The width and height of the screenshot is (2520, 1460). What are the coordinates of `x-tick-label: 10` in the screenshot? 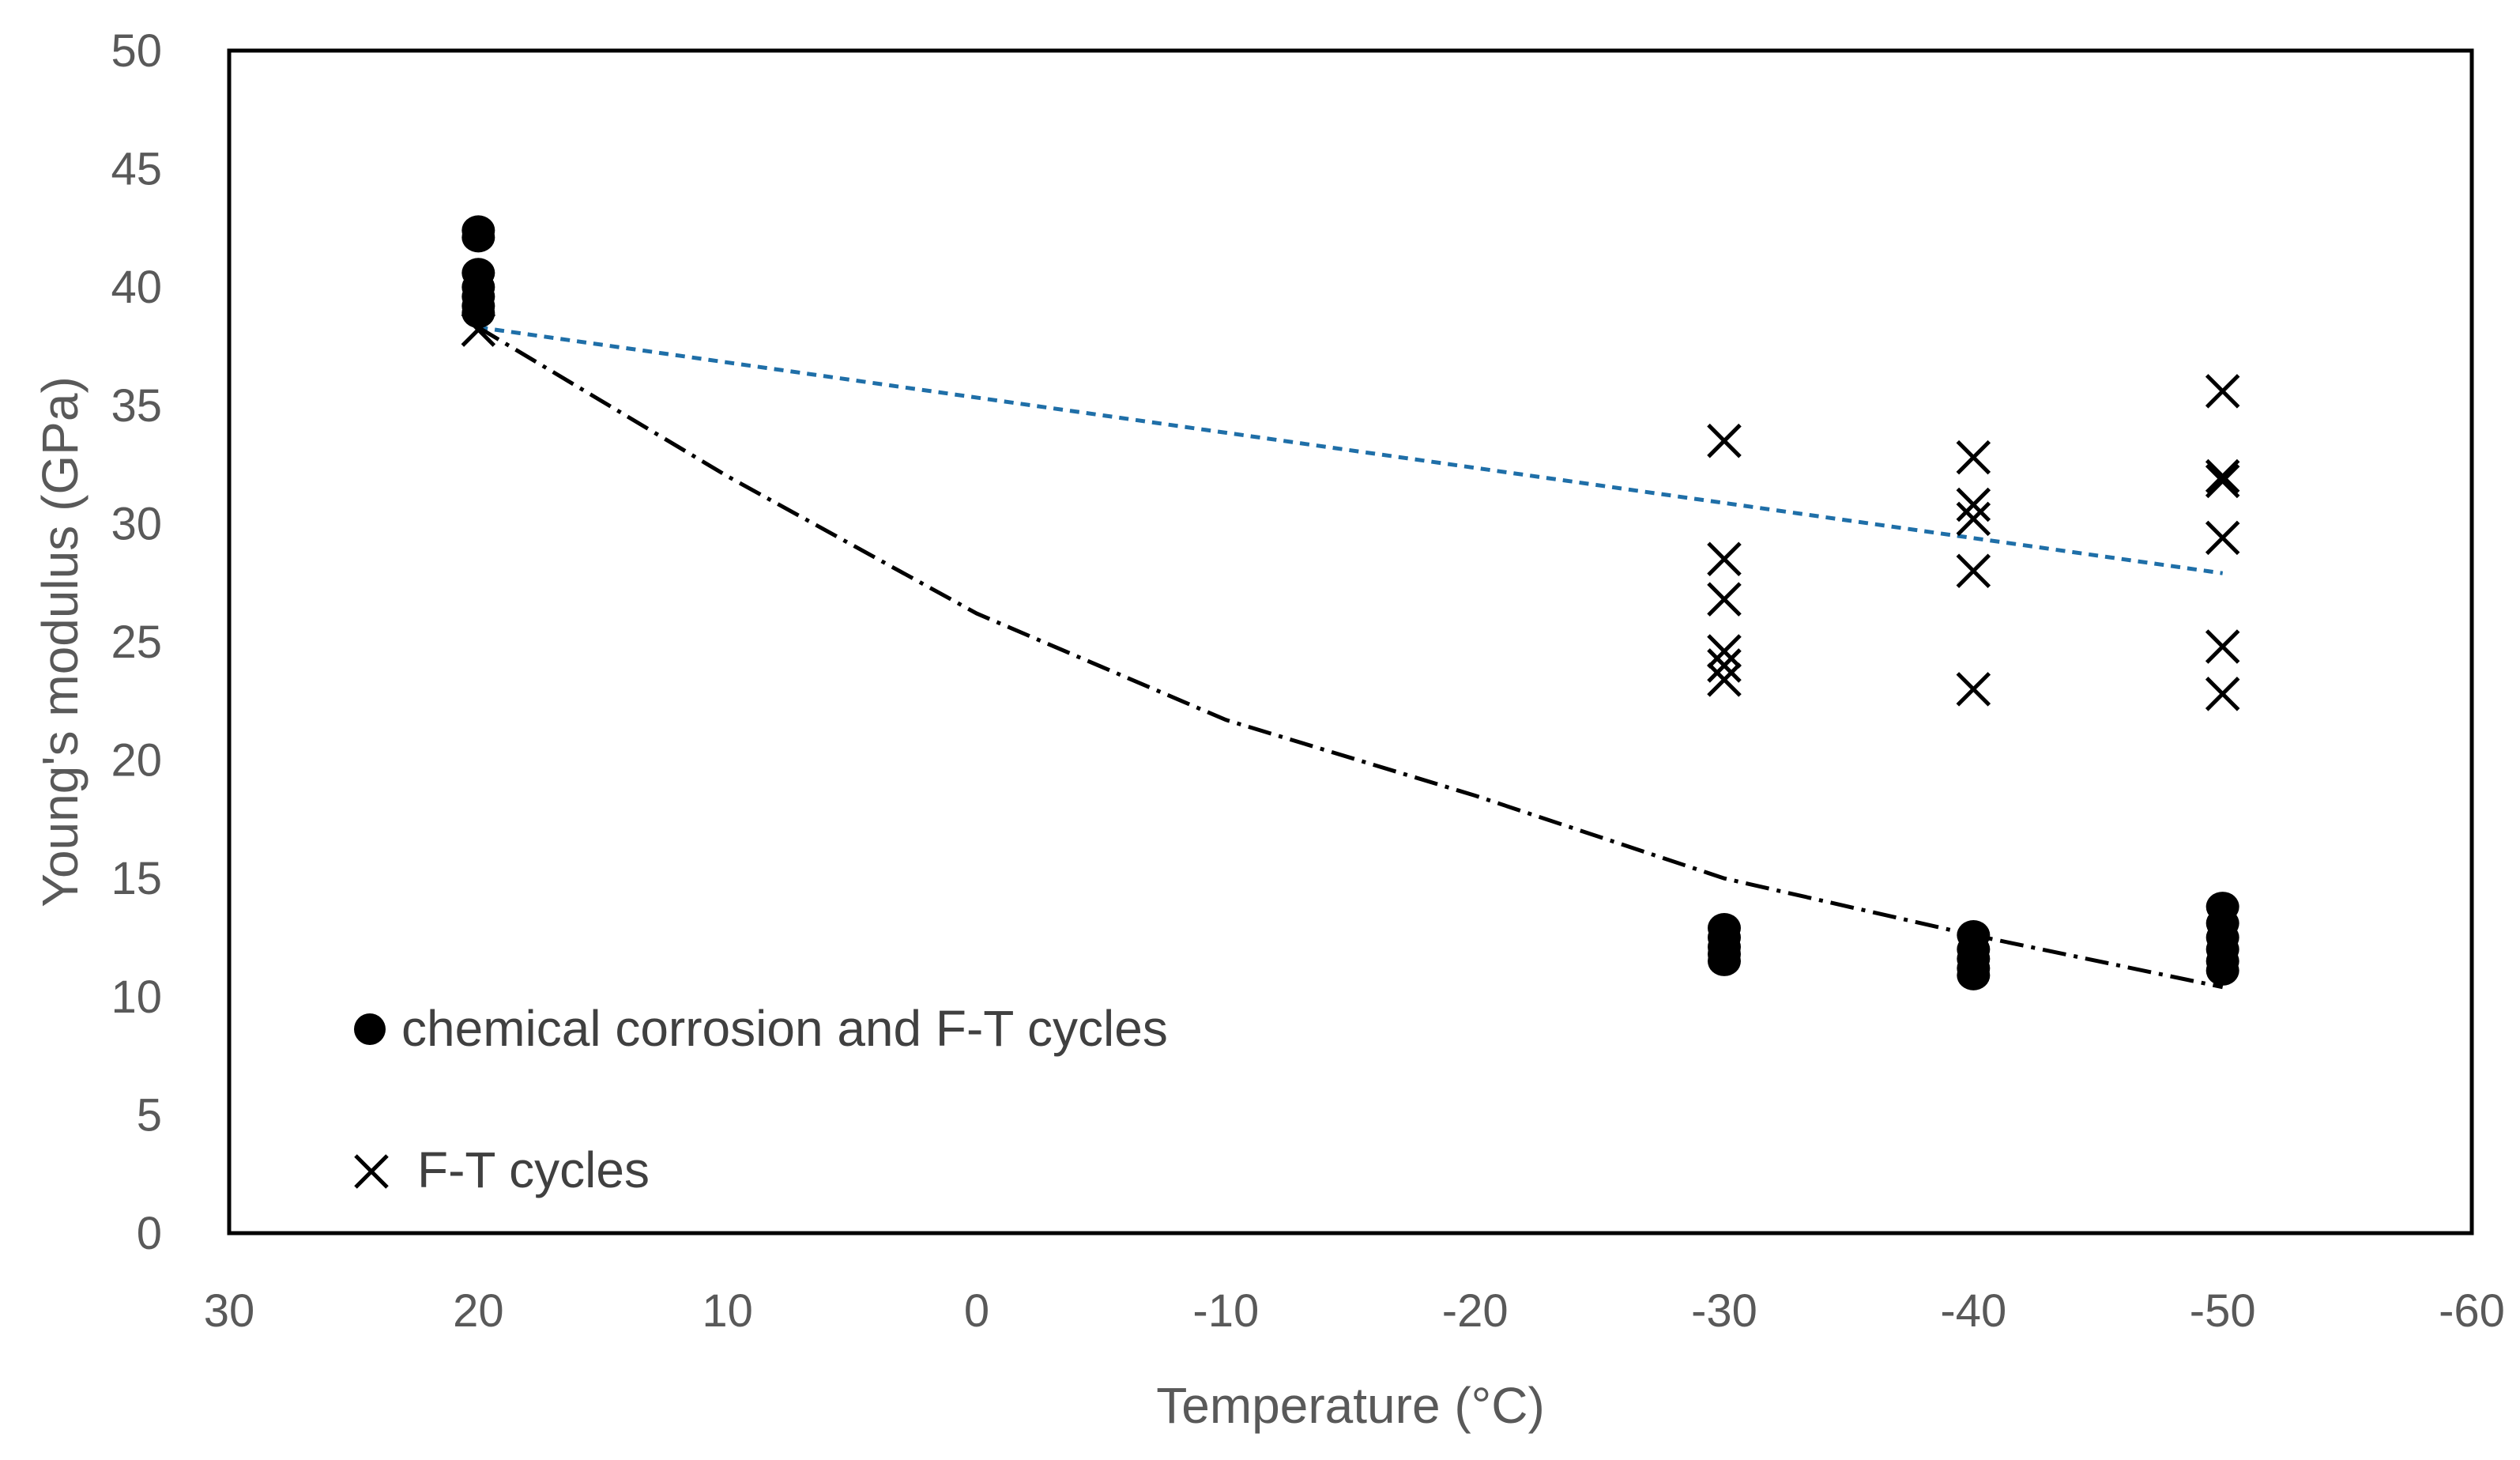 It's located at (727, 1311).